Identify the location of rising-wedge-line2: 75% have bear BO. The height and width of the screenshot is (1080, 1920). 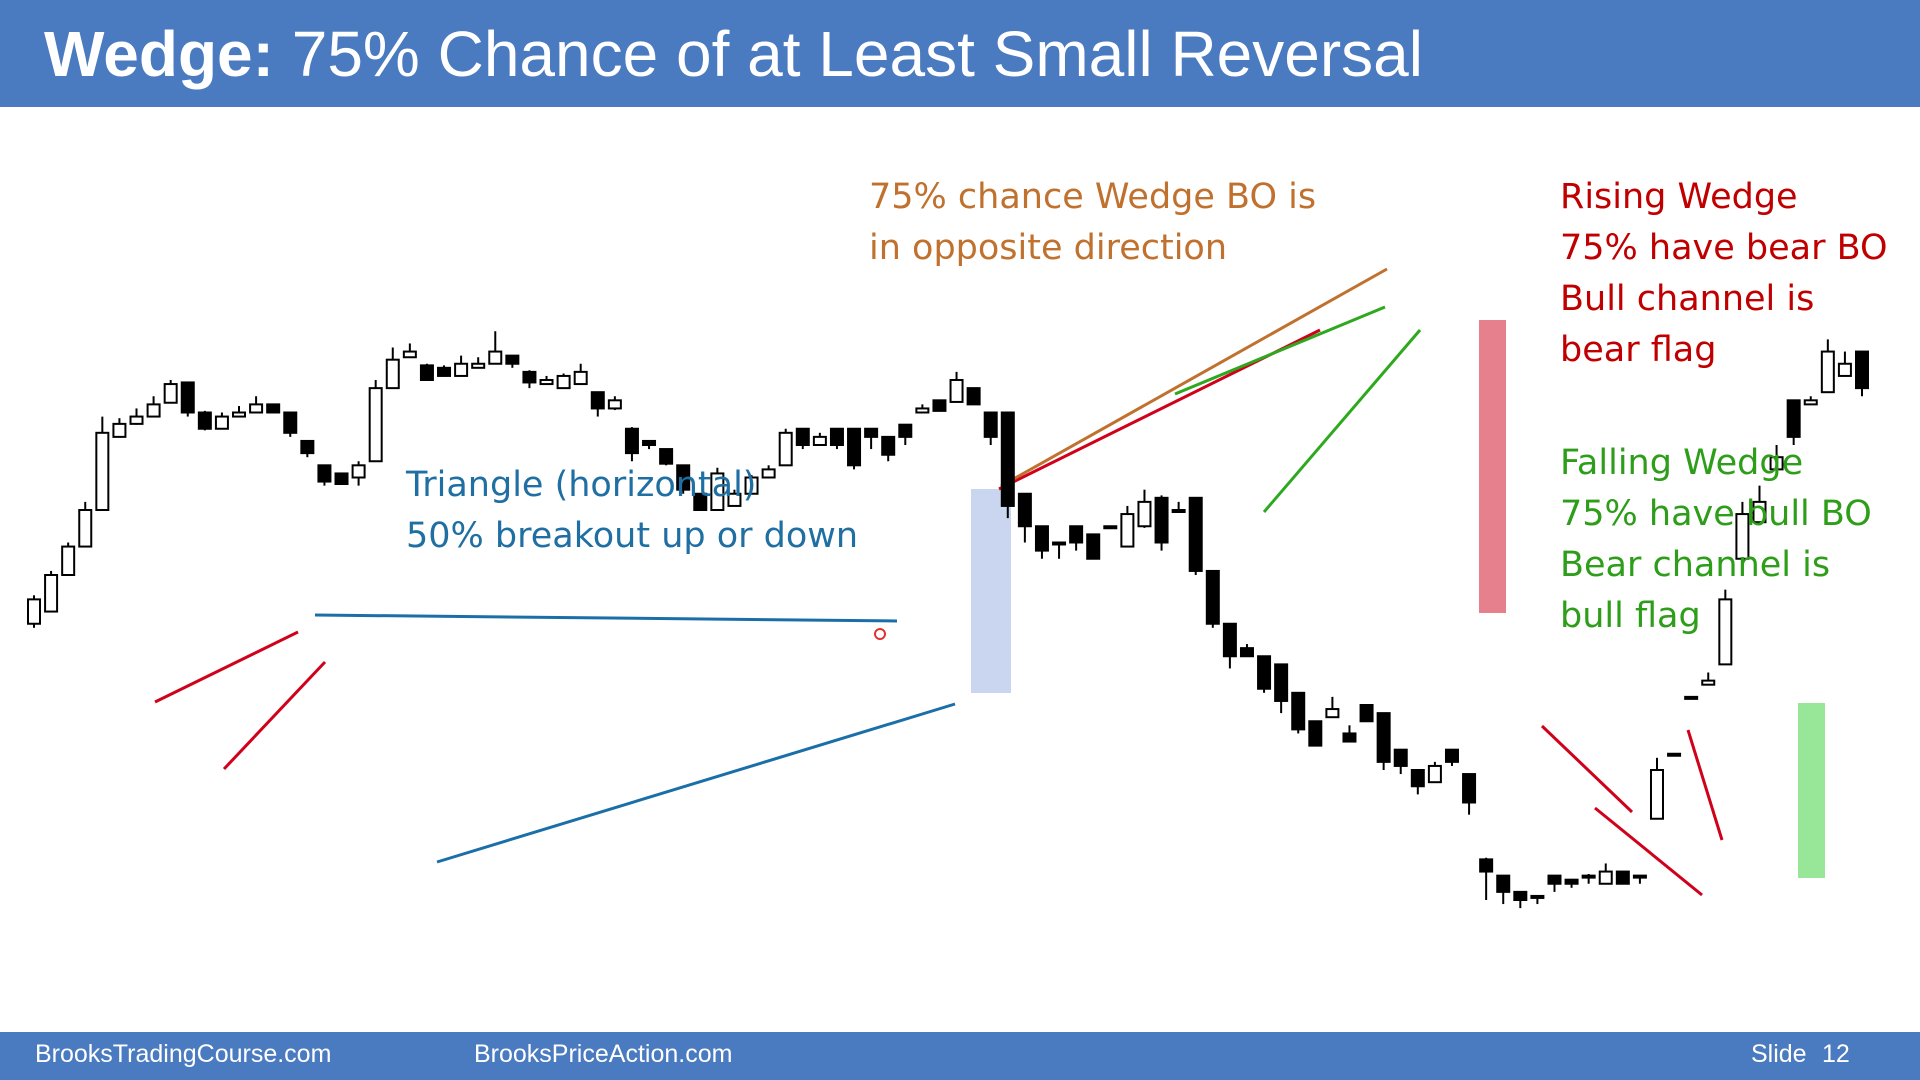
(1724, 248).